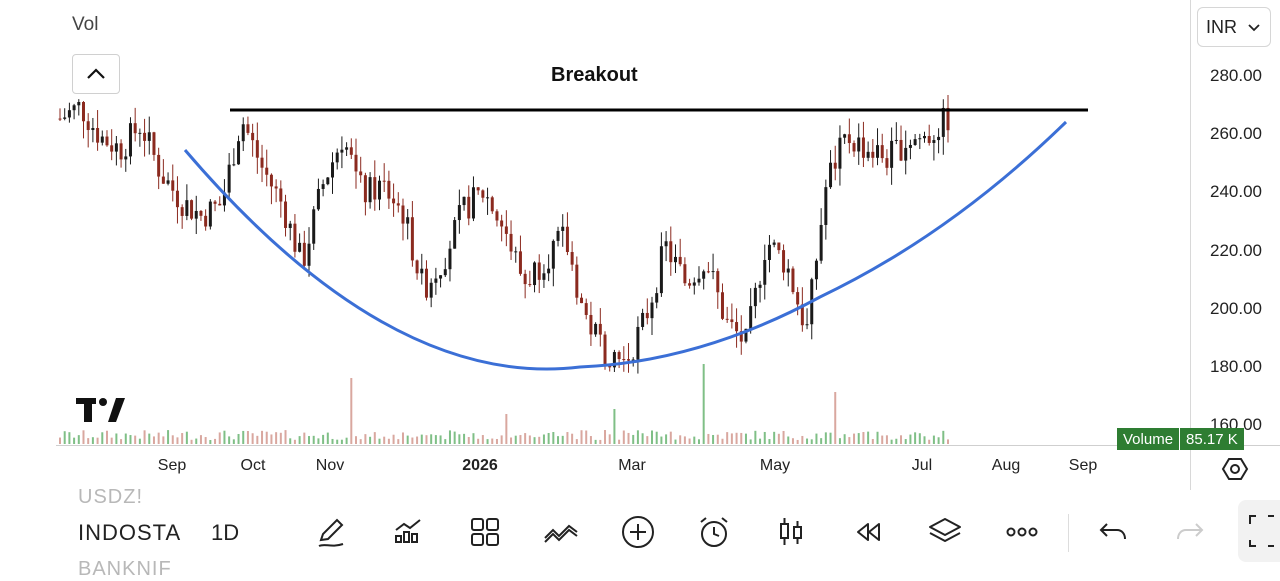 The image size is (1280, 581). Describe the element at coordinates (1212, 439) in the screenshot. I see `volume-badge-value: 85.17 K` at that location.